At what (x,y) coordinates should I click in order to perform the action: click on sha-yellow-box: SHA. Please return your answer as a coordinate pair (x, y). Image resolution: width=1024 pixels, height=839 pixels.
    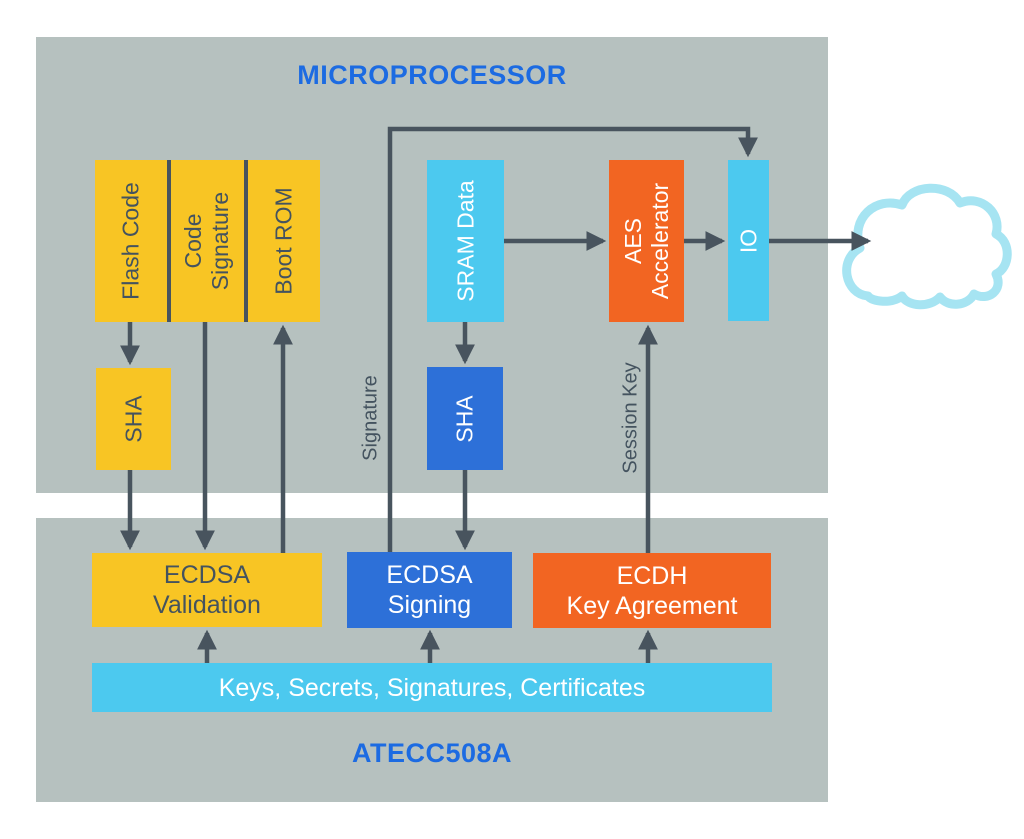
    Looking at the image, I should click on (133, 419).